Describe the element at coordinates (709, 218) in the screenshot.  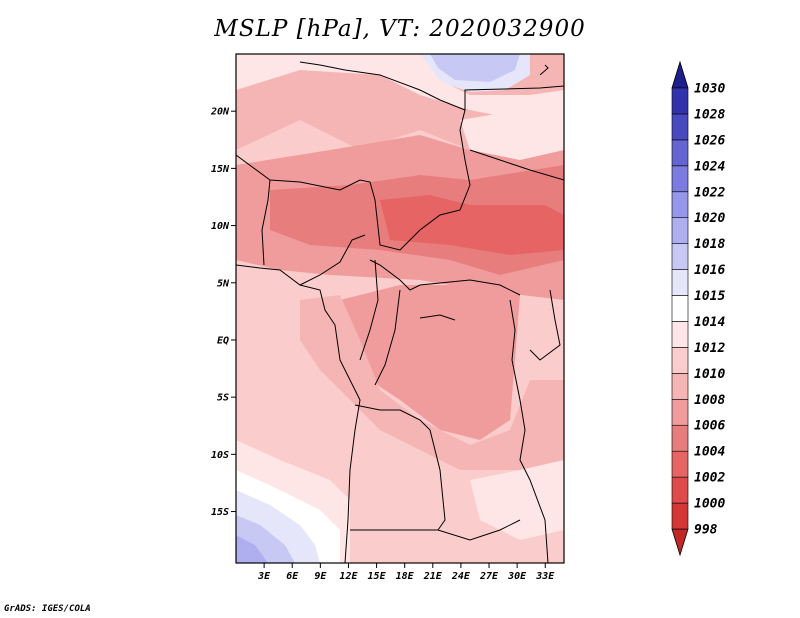
I see `colorbar-level-label: 1020` at that location.